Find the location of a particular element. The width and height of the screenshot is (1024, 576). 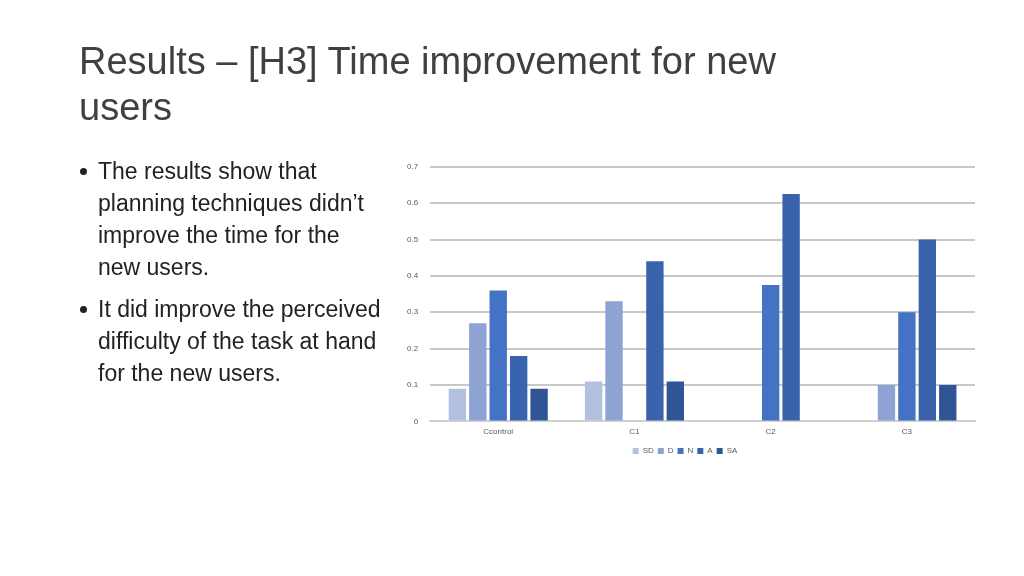

y-tick-label: 0.5 is located at coordinates (413, 239).